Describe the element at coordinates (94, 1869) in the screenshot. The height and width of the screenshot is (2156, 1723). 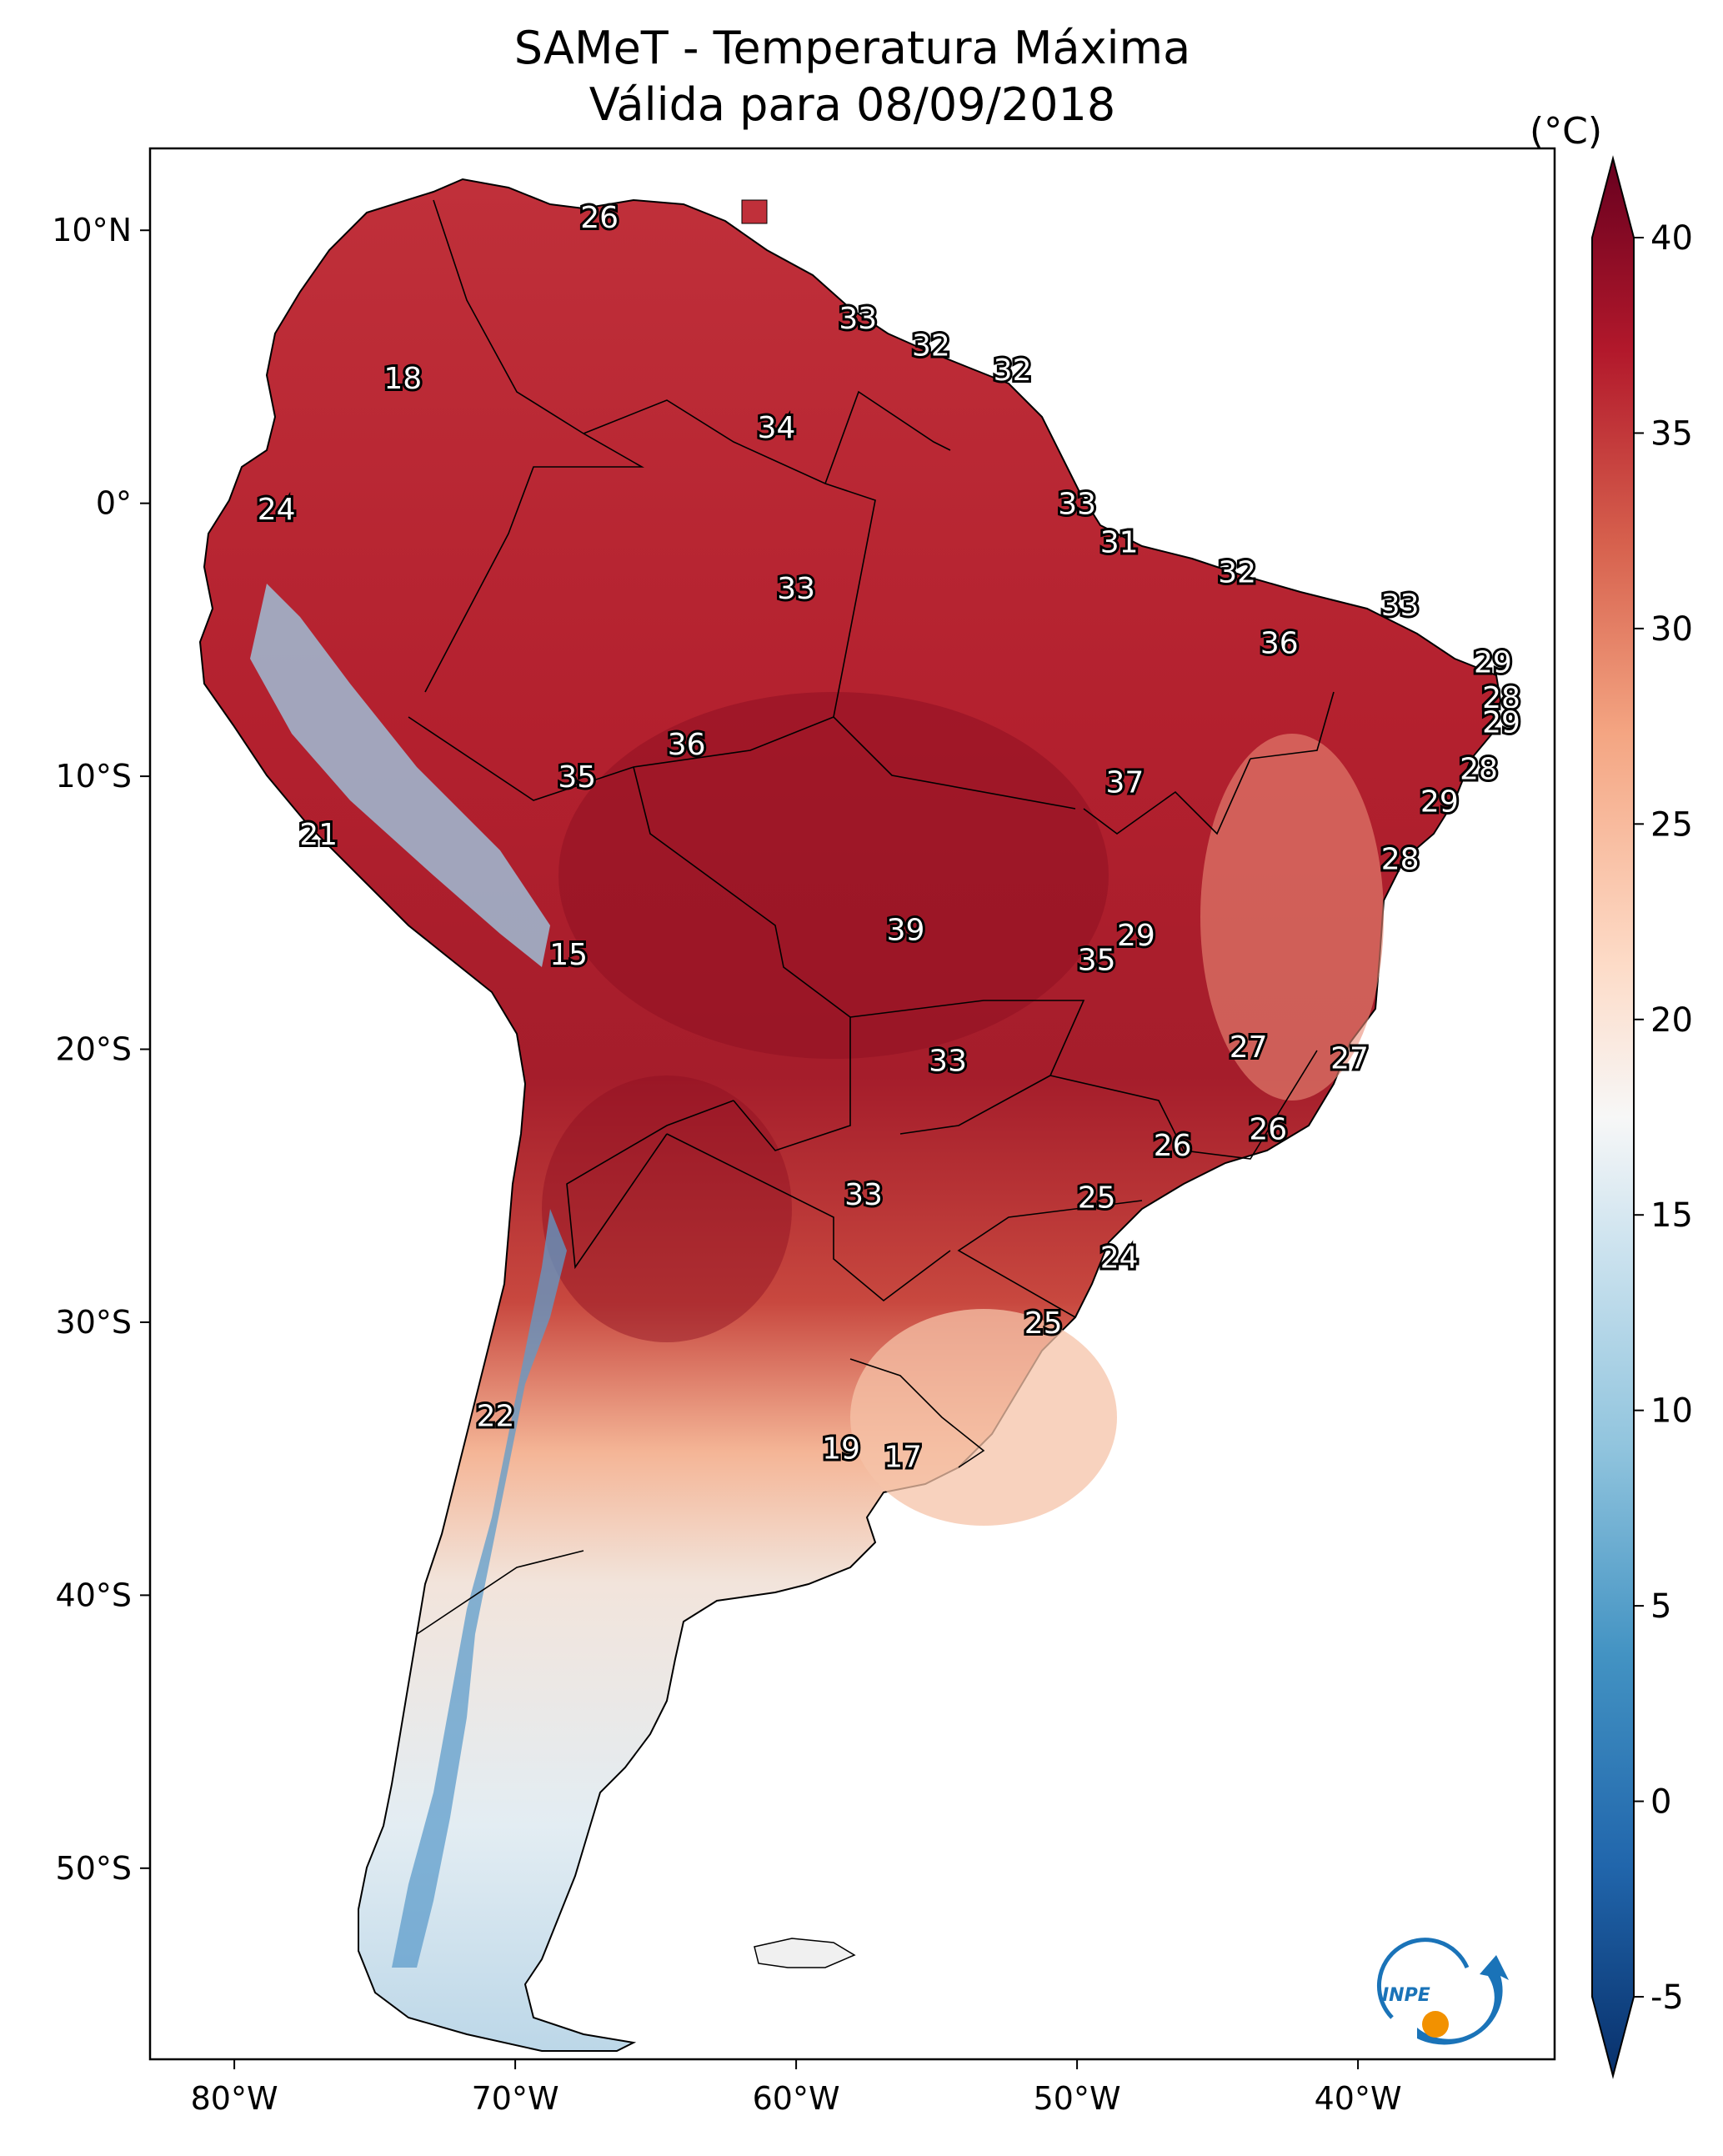
I see `lat-tick-label: 50°S` at that location.